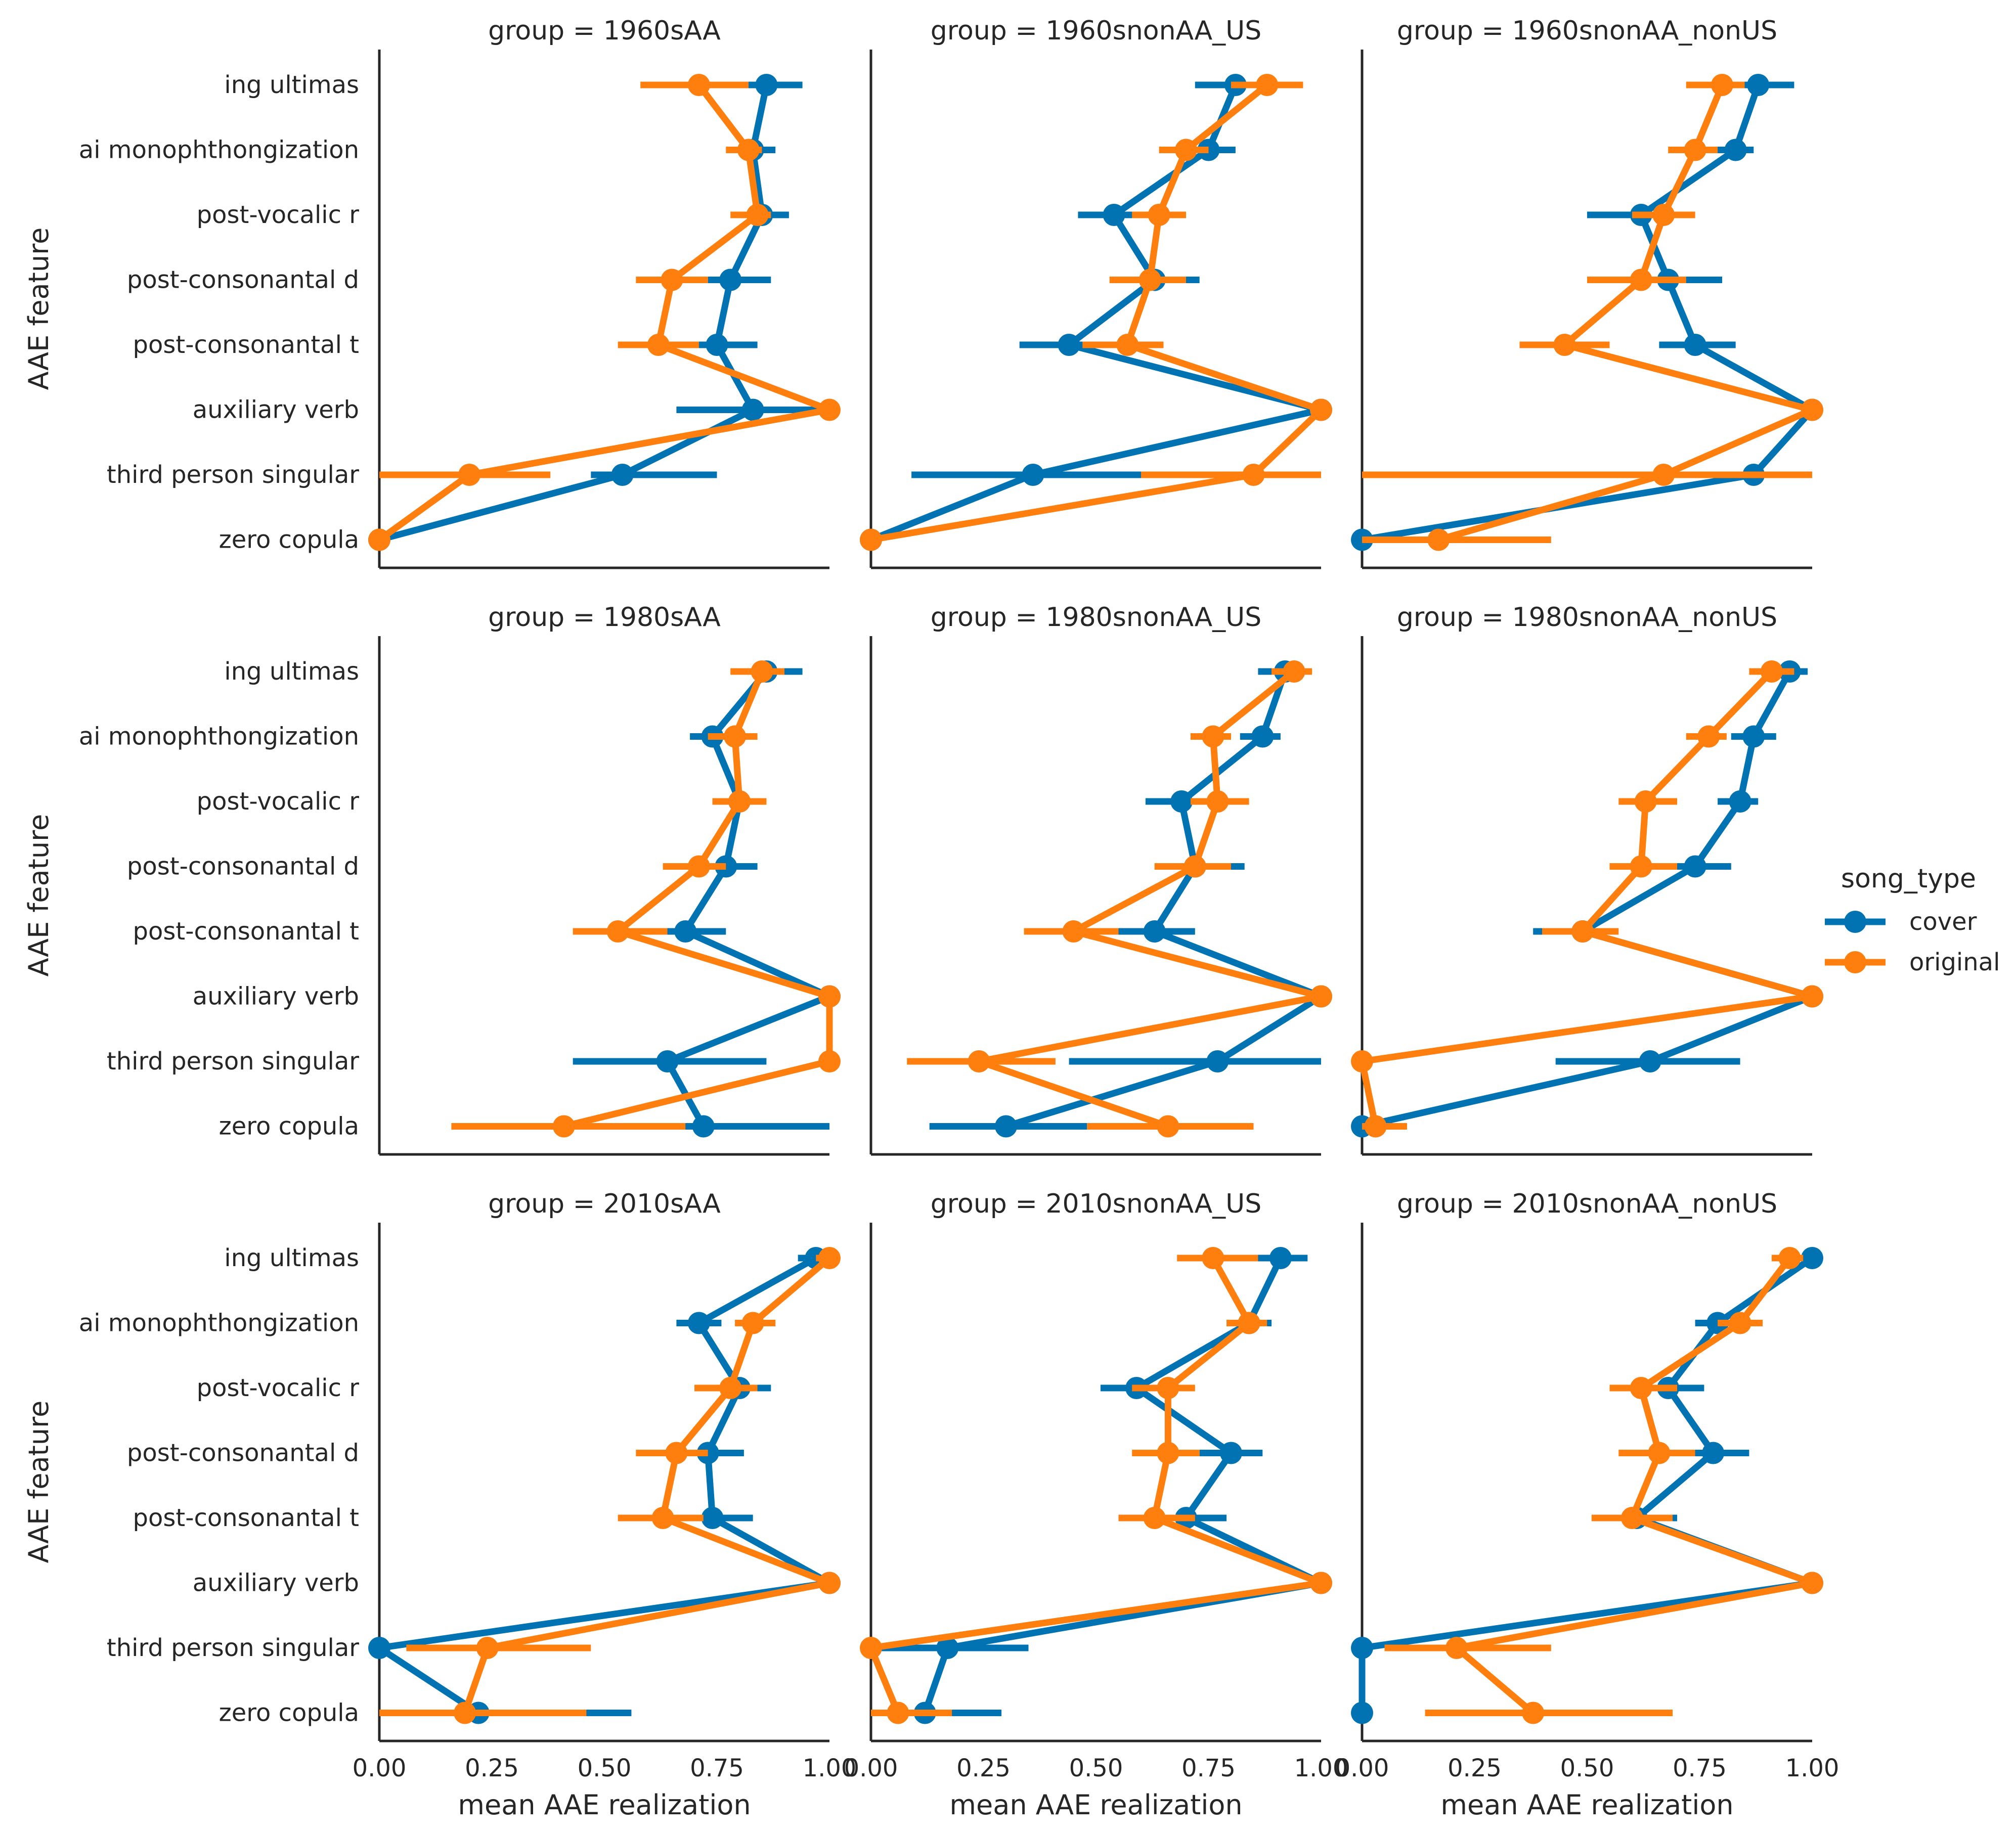  I want to click on x-tick-label: 0.25, so click(1475, 1768).